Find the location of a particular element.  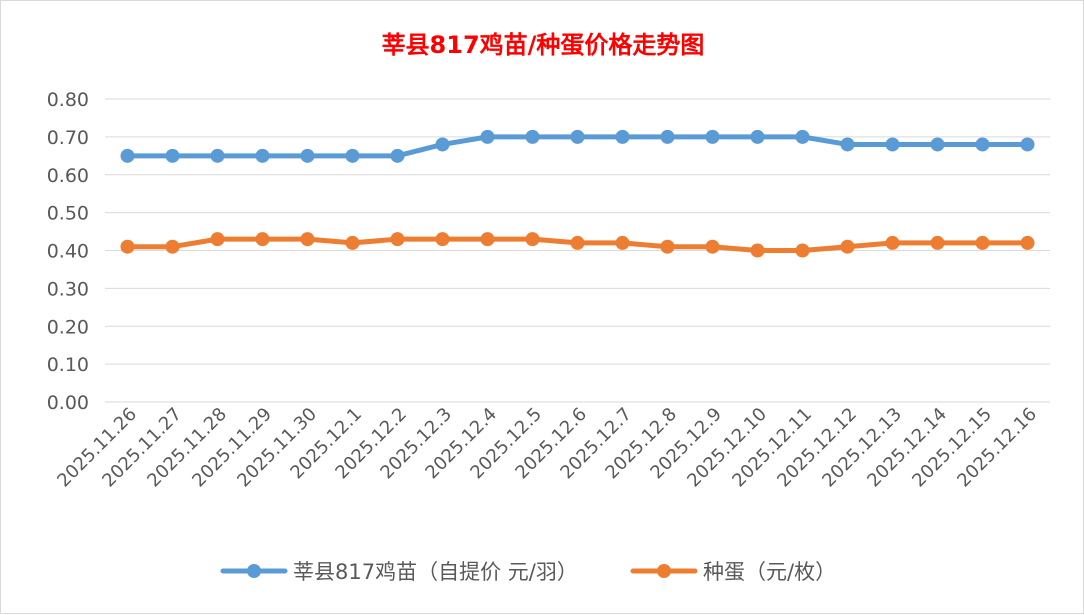

y-tick-label: 0.50 is located at coordinates (68, 214).